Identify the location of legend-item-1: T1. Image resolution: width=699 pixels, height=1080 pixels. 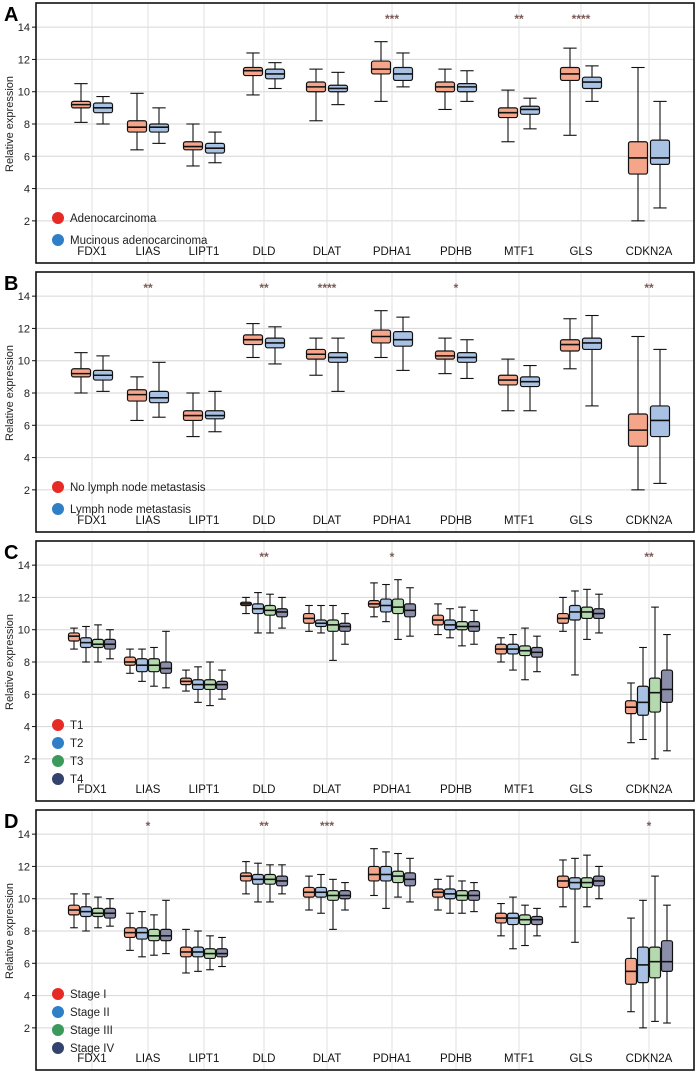
(67, 725).